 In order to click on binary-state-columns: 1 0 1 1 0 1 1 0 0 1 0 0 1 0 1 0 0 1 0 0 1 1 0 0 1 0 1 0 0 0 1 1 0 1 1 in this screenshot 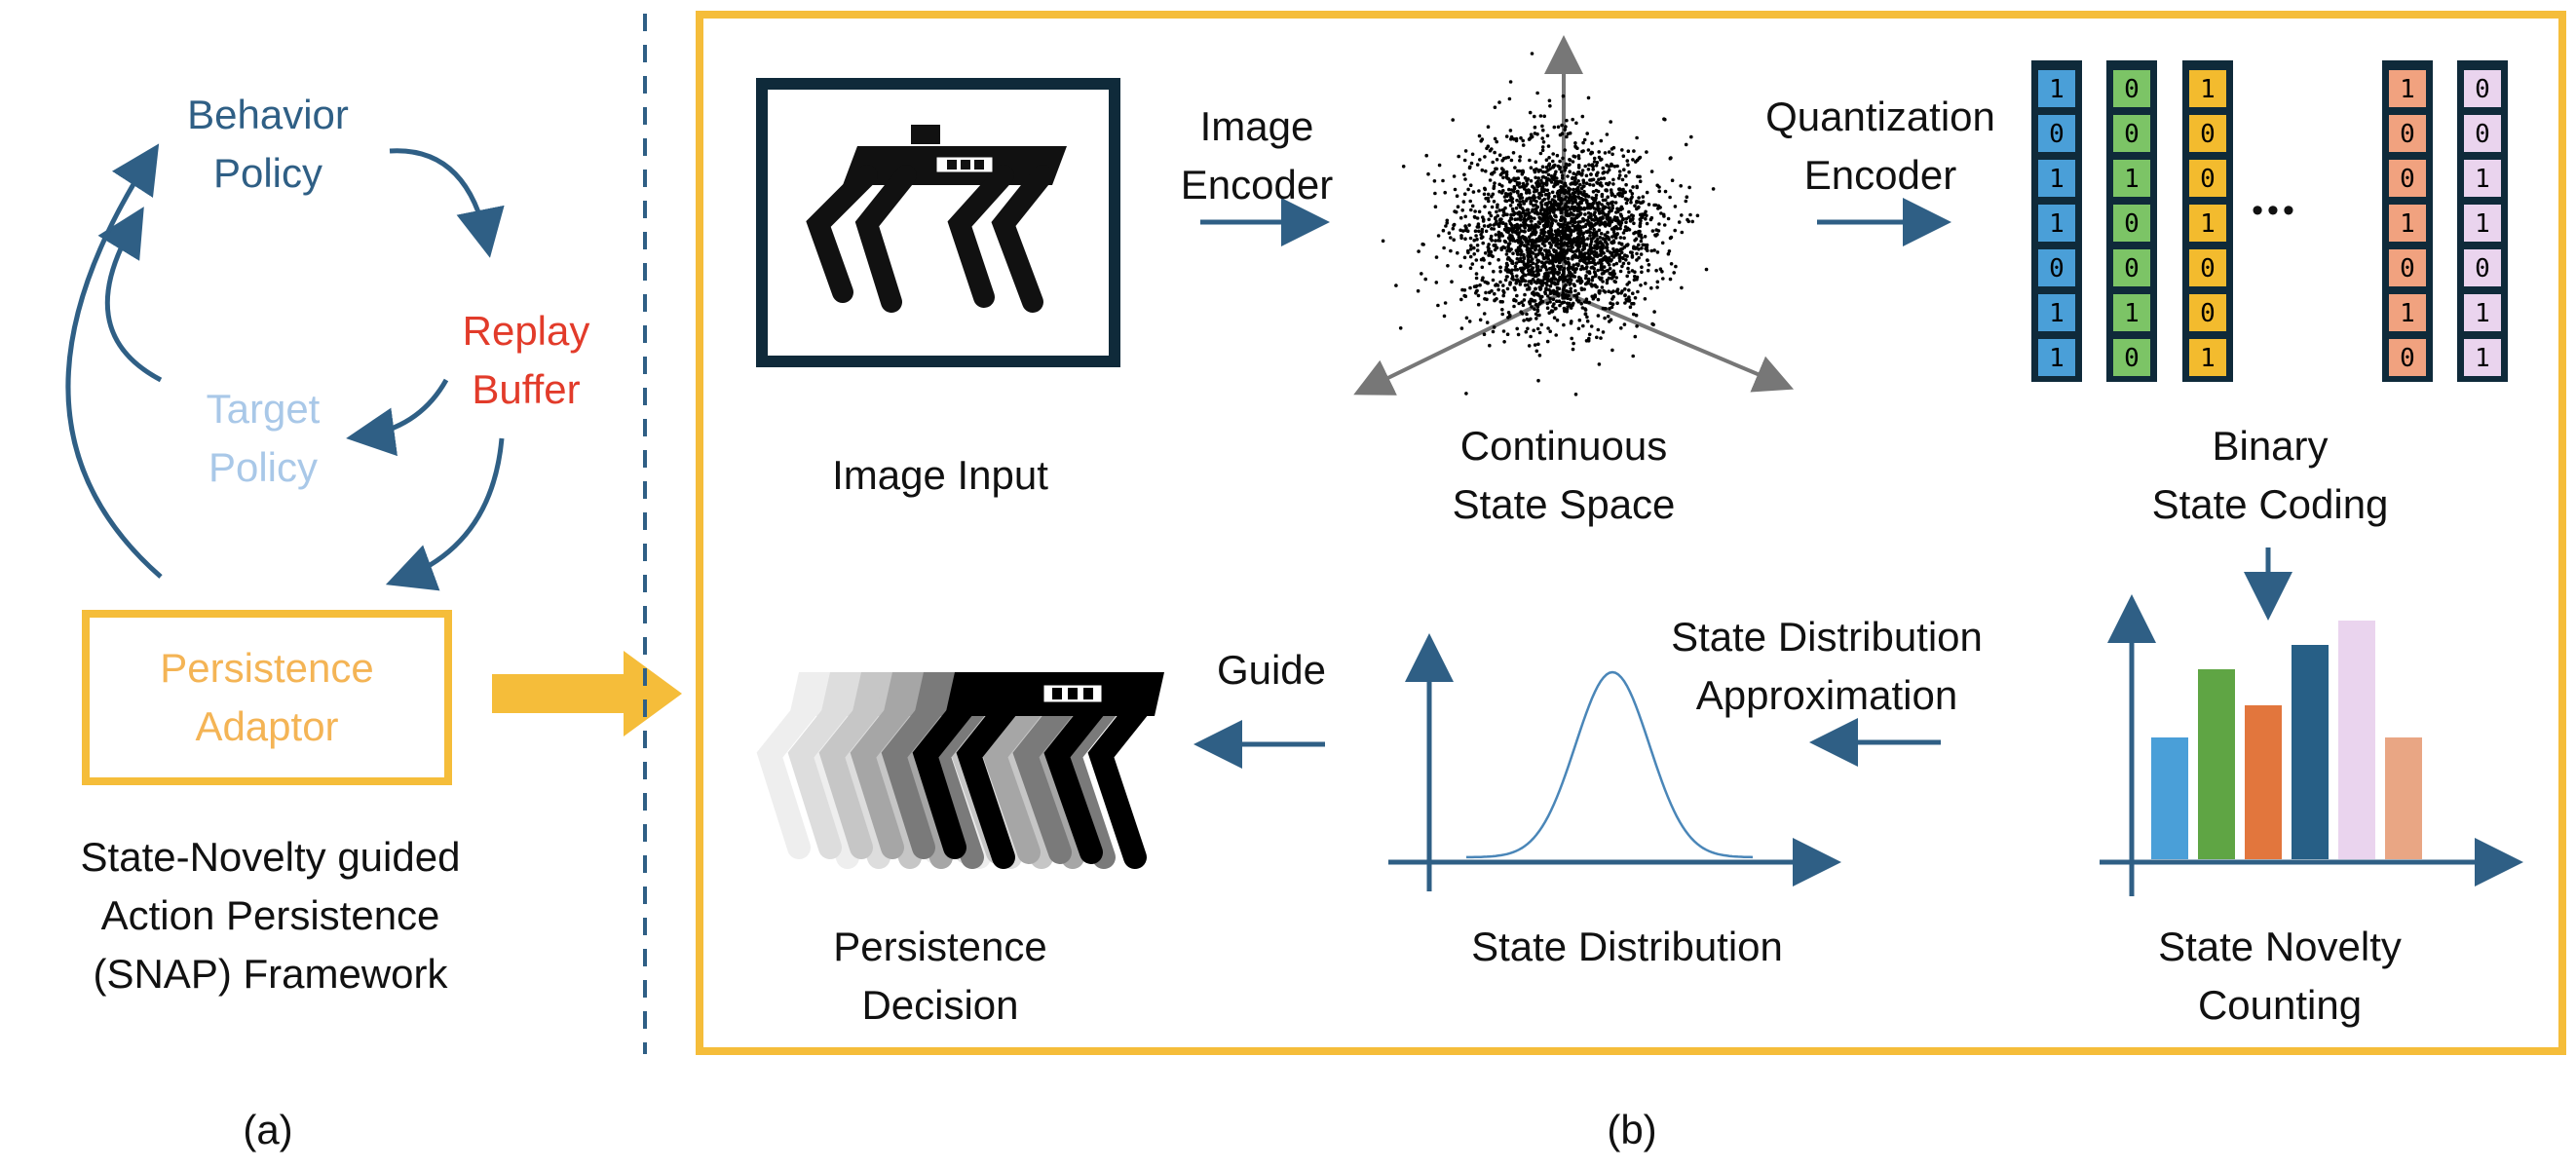, I will do `click(2269, 221)`.